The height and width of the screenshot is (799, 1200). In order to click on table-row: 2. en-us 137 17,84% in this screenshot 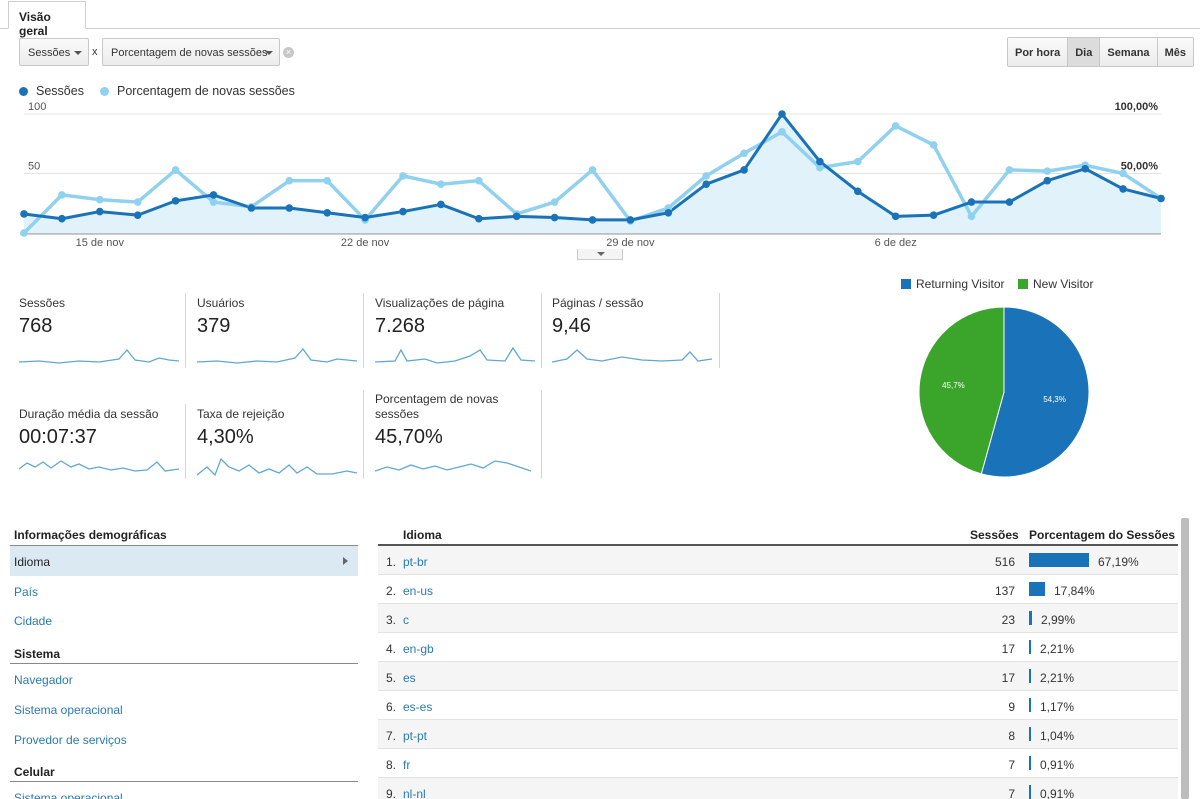, I will do `click(778, 589)`.